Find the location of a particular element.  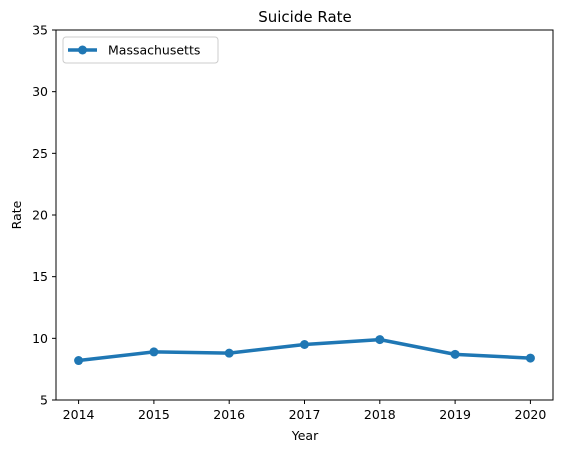

y-tick-label: 10 is located at coordinates (40, 338).